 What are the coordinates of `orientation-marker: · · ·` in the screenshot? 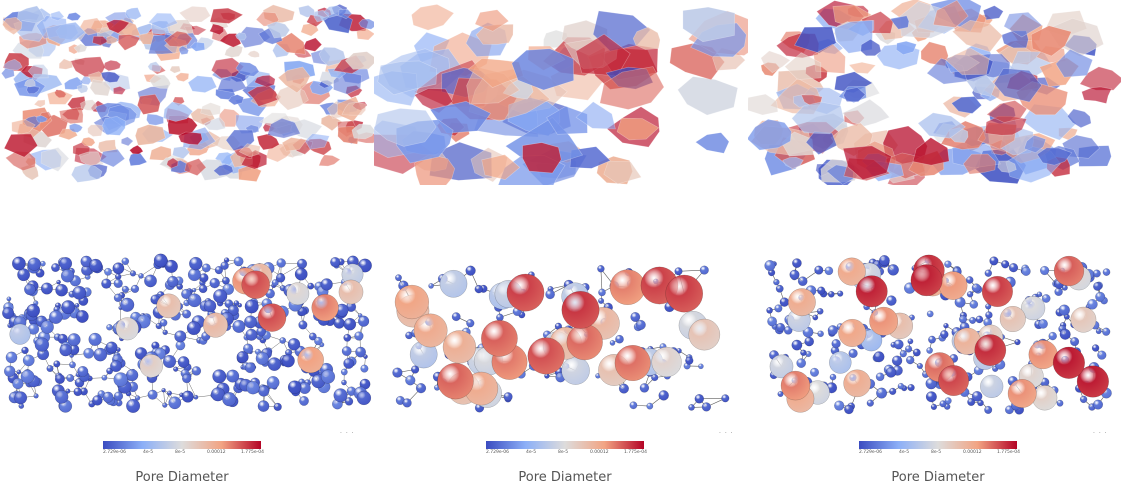 It's located at (347, 433).